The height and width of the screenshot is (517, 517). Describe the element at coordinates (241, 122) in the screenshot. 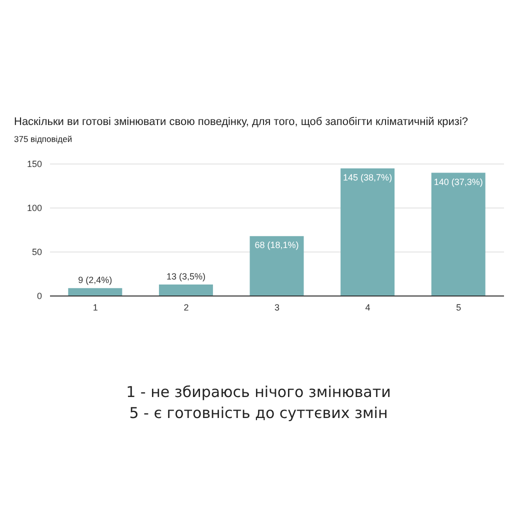

I see `chart-title: Наскільки ви готові змінювати свою поведінку, для того, щоб запобігти кліматичній кризі?` at that location.